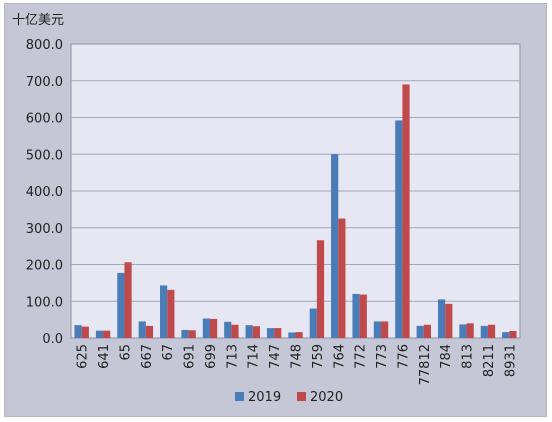  Describe the element at coordinates (318, 356) in the screenshot. I see `x-tick-label: 759` at that location.